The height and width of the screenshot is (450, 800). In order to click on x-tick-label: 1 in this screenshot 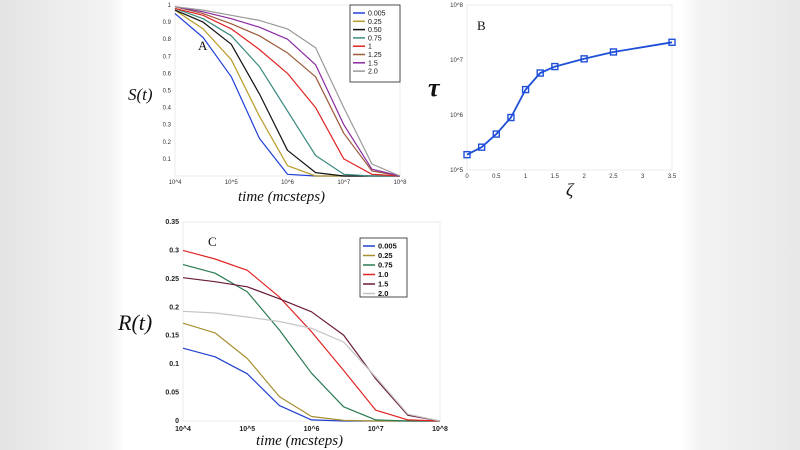, I will do `click(526, 177)`.